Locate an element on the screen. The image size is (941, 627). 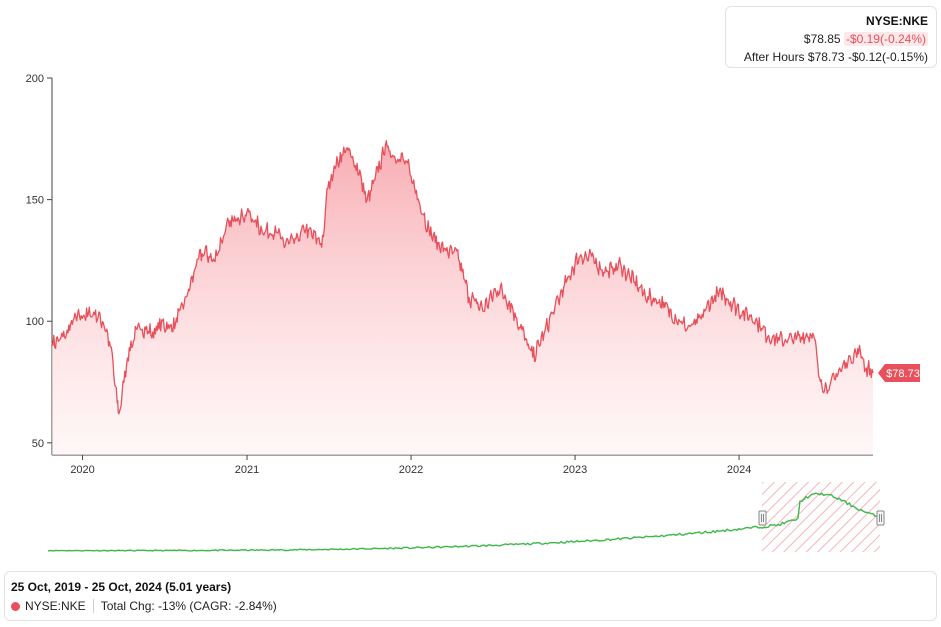
y-tick-label: 50 is located at coordinates (38, 444).